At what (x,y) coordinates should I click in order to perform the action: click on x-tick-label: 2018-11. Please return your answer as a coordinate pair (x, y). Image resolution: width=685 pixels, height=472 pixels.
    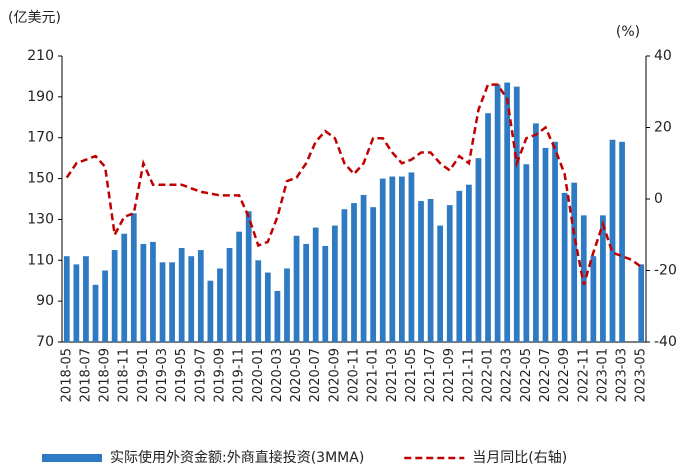
    Looking at the image, I should click on (124, 375).